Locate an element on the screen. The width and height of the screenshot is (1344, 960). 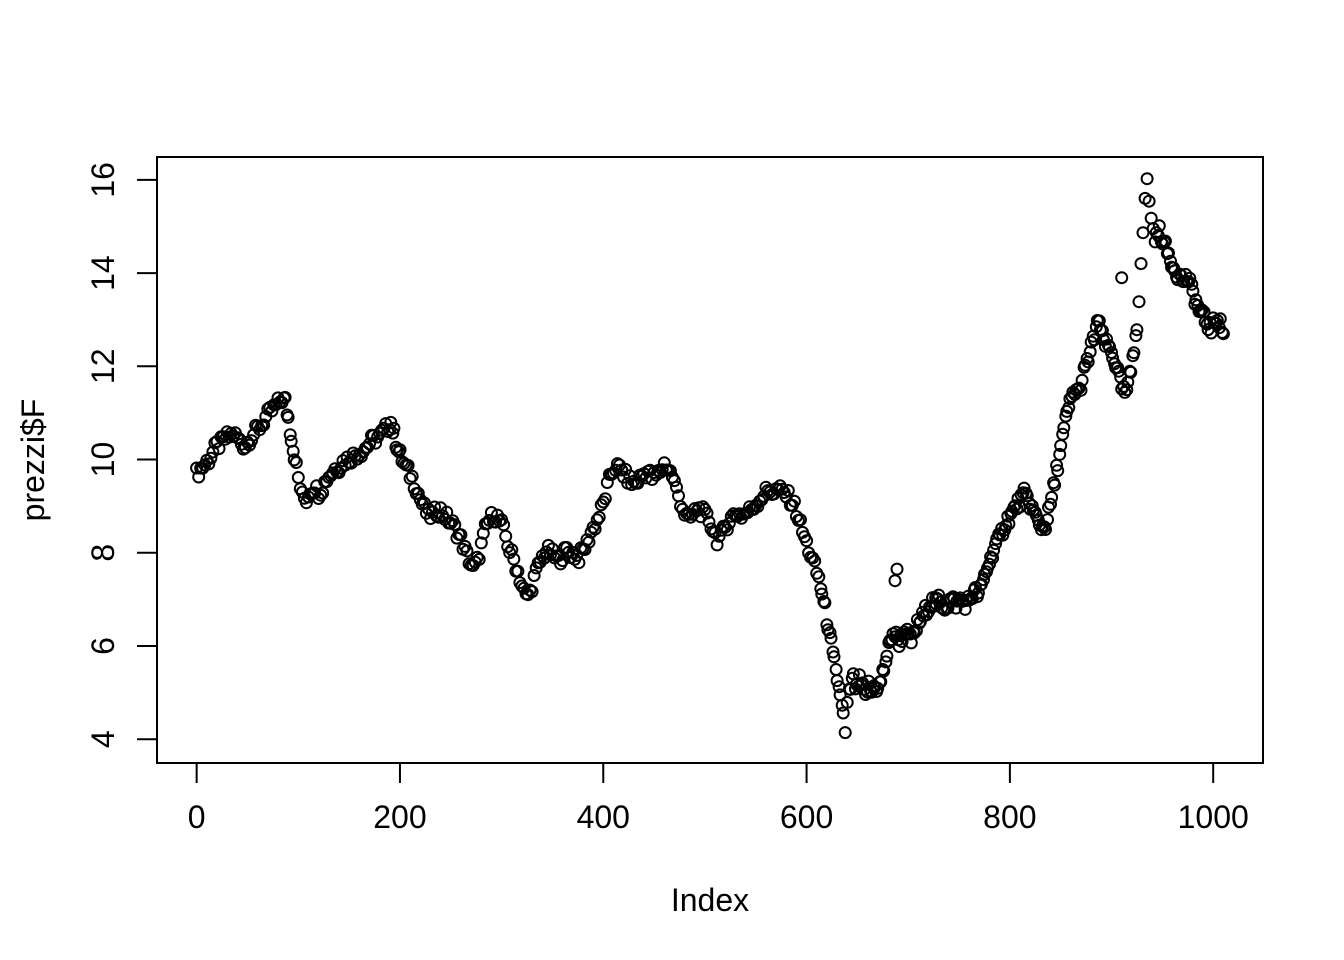
y-tick-label: 16 is located at coordinates (103, 180).